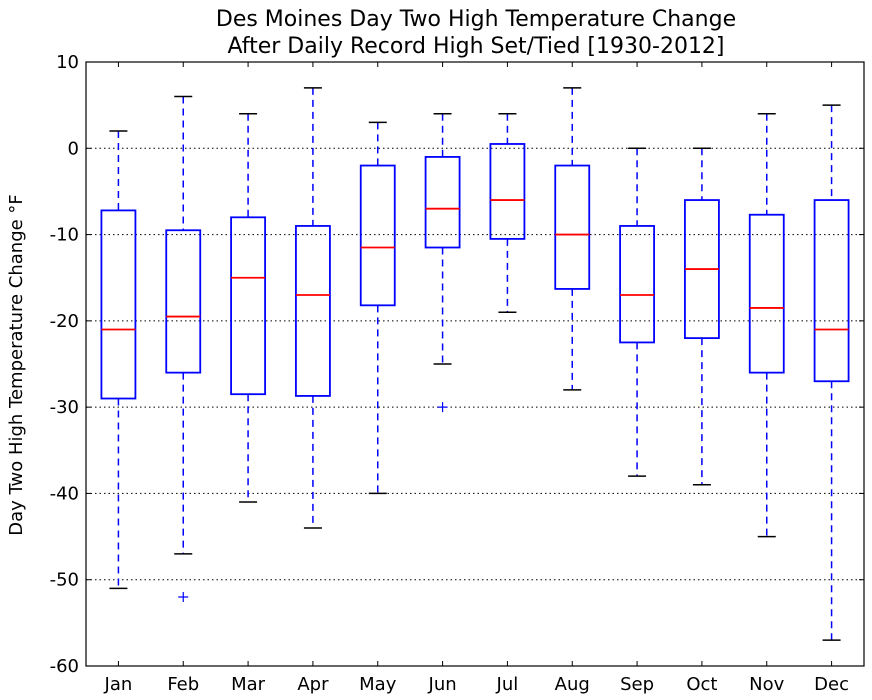 The image size is (872, 700). I want to click on x-tick-label: Sep, so click(637, 684).